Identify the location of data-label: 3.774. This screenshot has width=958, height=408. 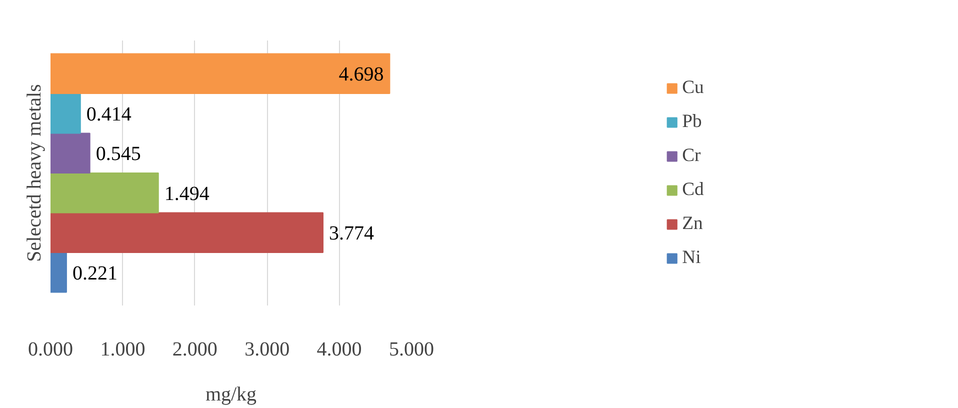
(351, 233).